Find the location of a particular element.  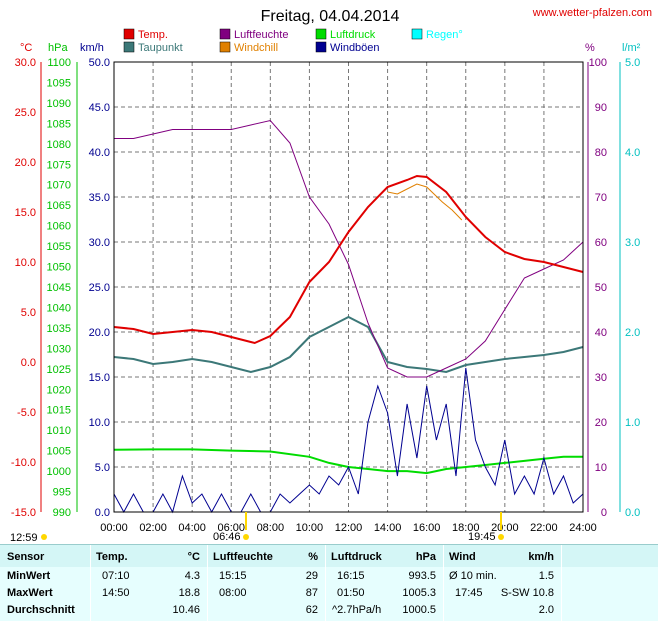

unit-pressure: hPa is located at coordinates (58, 48).